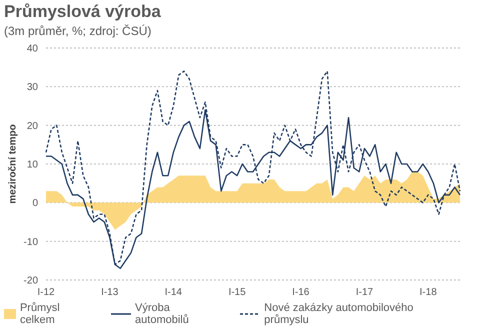 Image resolution: width=500 pixels, height=326 pixels. What do you see at coordinates (339, 314) in the screenshot?
I see `legend-label: Nové zakázky automobilového průmyslu` at bounding box center [339, 314].